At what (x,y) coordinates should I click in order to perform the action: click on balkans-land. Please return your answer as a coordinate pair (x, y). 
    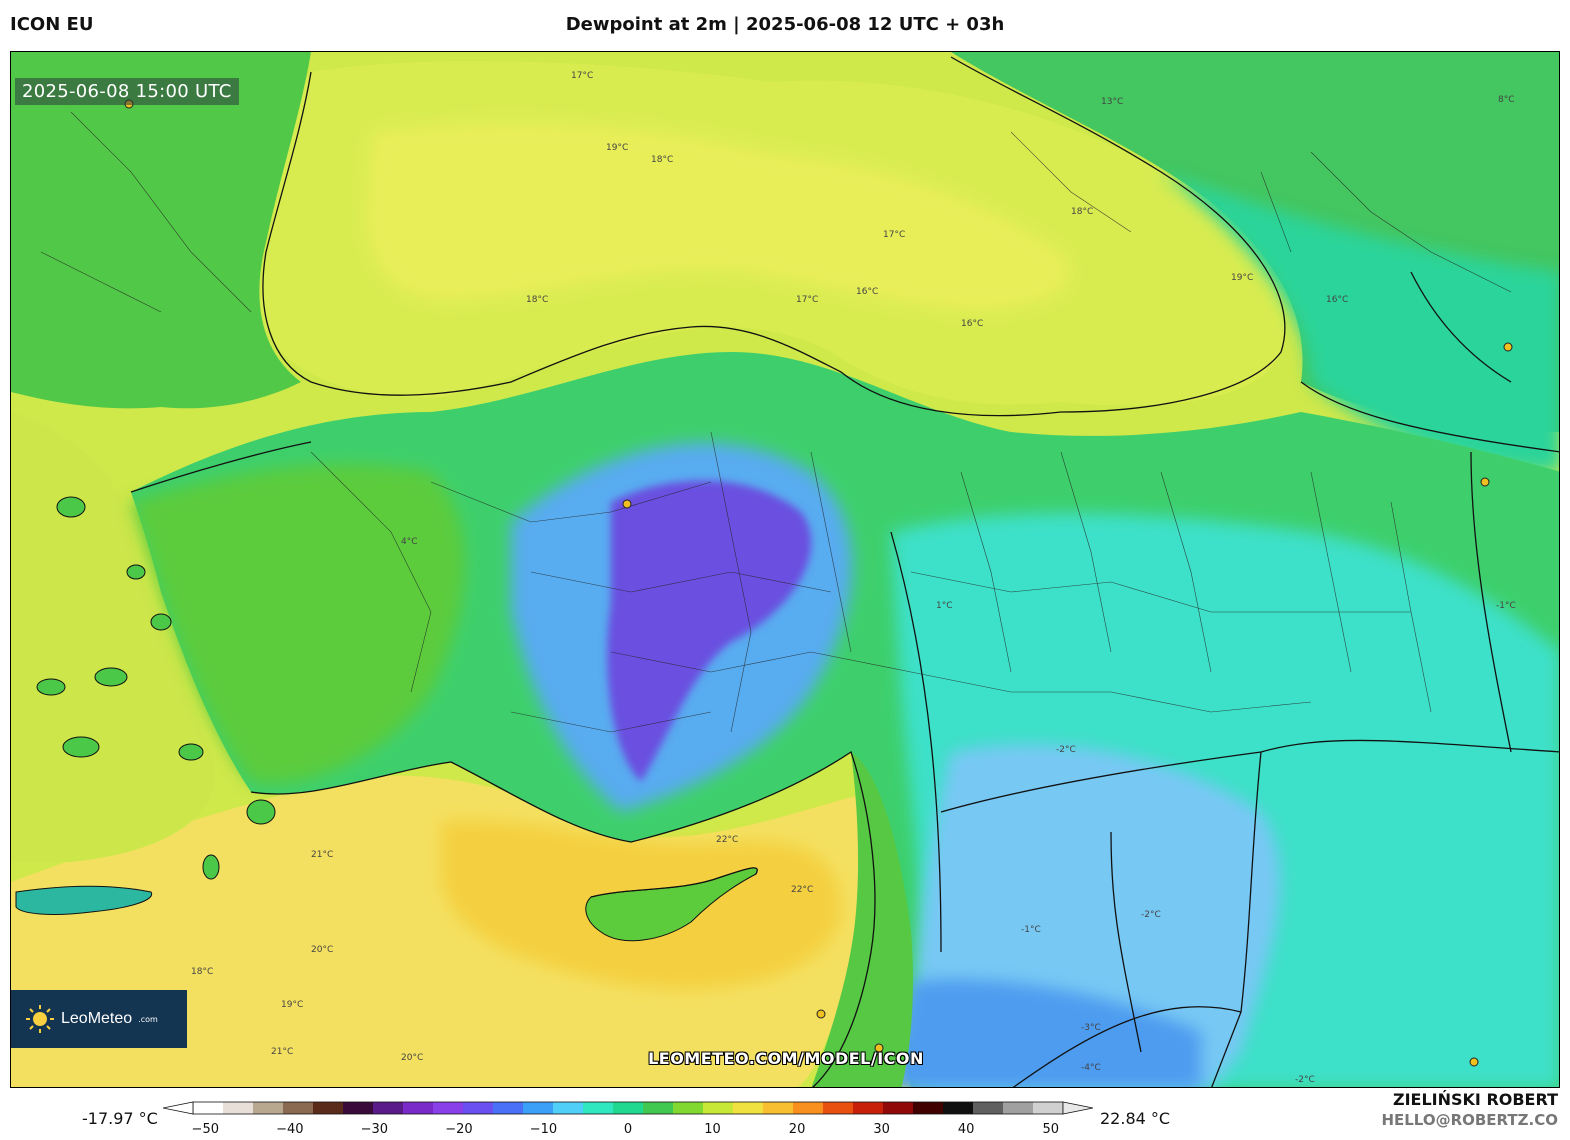
    Looking at the image, I should click on (161, 230).